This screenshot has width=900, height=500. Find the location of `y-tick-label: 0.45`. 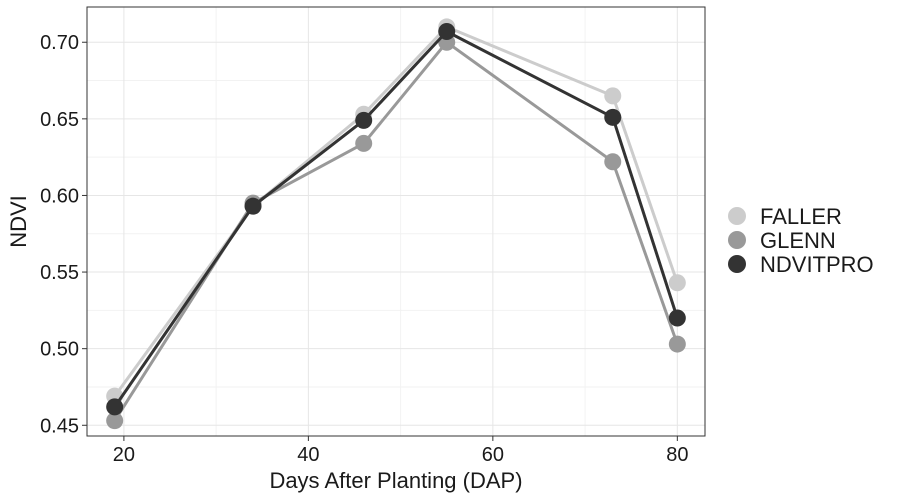

y-tick-label: 0.45 is located at coordinates (59, 426).